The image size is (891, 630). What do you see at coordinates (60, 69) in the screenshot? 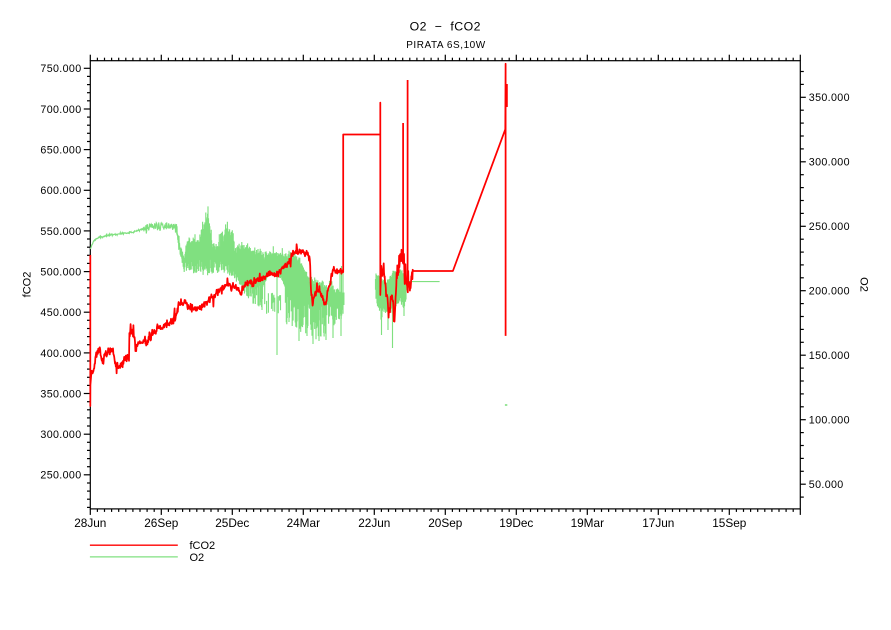
I see `svg-text: 750.000` at bounding box center [60, 69].